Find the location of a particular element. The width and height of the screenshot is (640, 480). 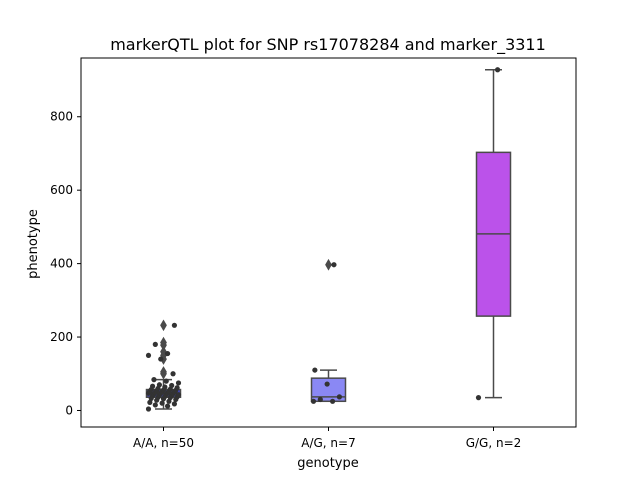

y-tick-label: 600 is located at coordinates (61, 190).